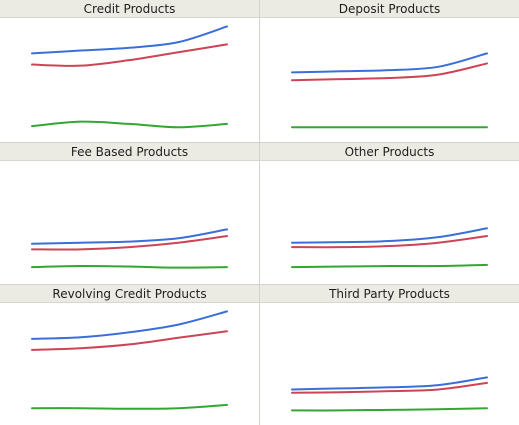 Image resolution: width=519 pixels, height=425 pixels. I want to click on panel-title: Other Products, so click(389, 152).